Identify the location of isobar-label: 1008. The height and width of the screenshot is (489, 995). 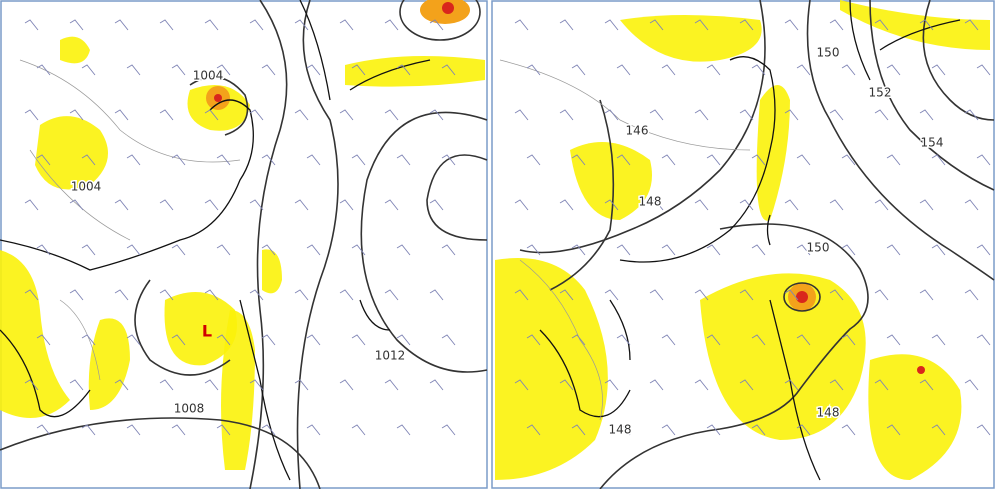
(189, 409).